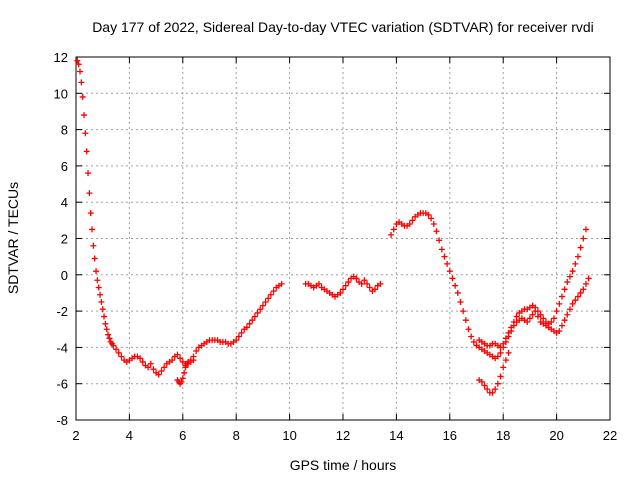 The image size is (640, 480). What do you see at coordinates (396, 435) in the screenshot?
I see `x-tick-label: 14` at bounding box center [396, 435].